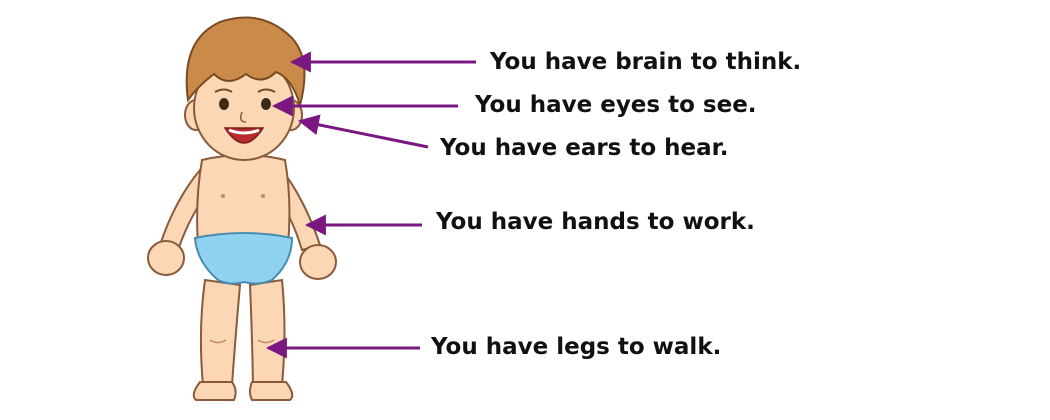  Describe the element at coordinates (243, 391) in the screenshot. I see `feet` at that location.